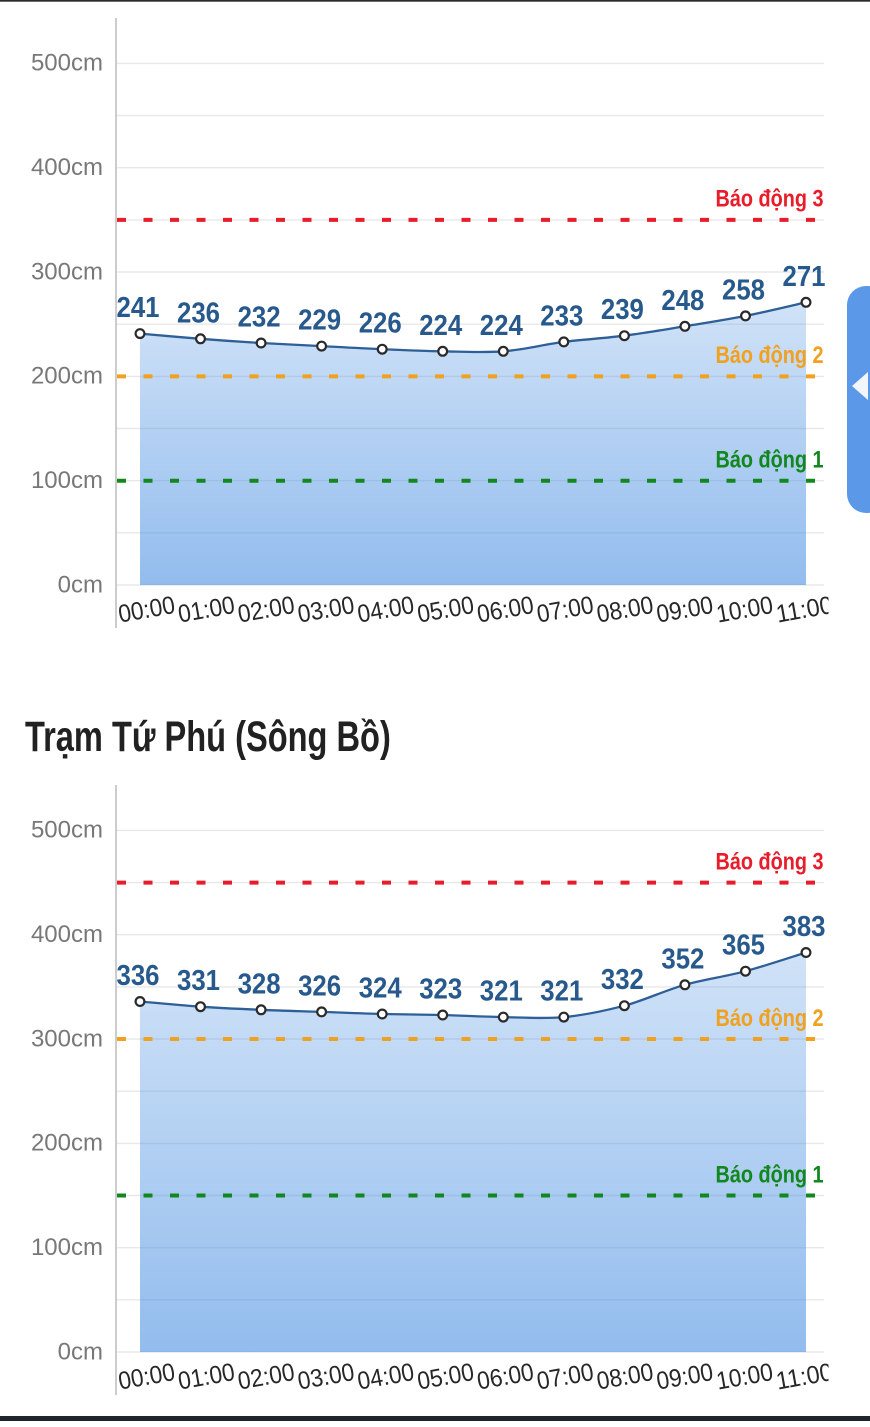 This screenshot has height=1427, width=870. What do you see at coordinates (804, 277) in the screenshot?
I see `svg-text: 271` at bounding box center [804, 277].